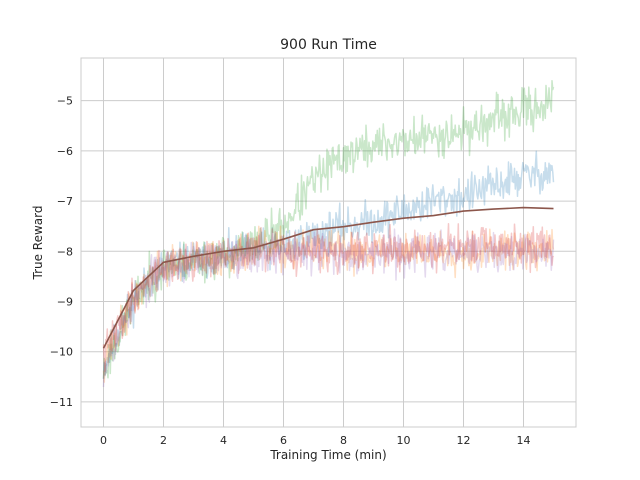  I want to click on y-tick-label: −11, so click(61, 402).